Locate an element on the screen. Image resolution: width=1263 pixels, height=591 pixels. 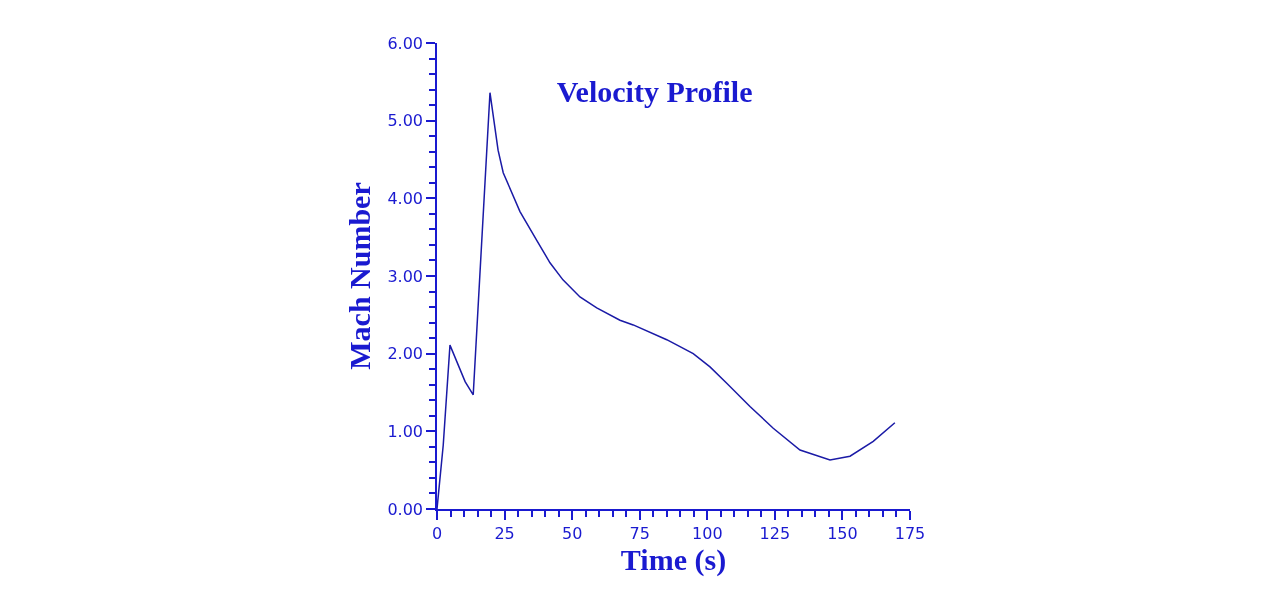
x-tick-label: 75 is located at coordinates (639, 533).